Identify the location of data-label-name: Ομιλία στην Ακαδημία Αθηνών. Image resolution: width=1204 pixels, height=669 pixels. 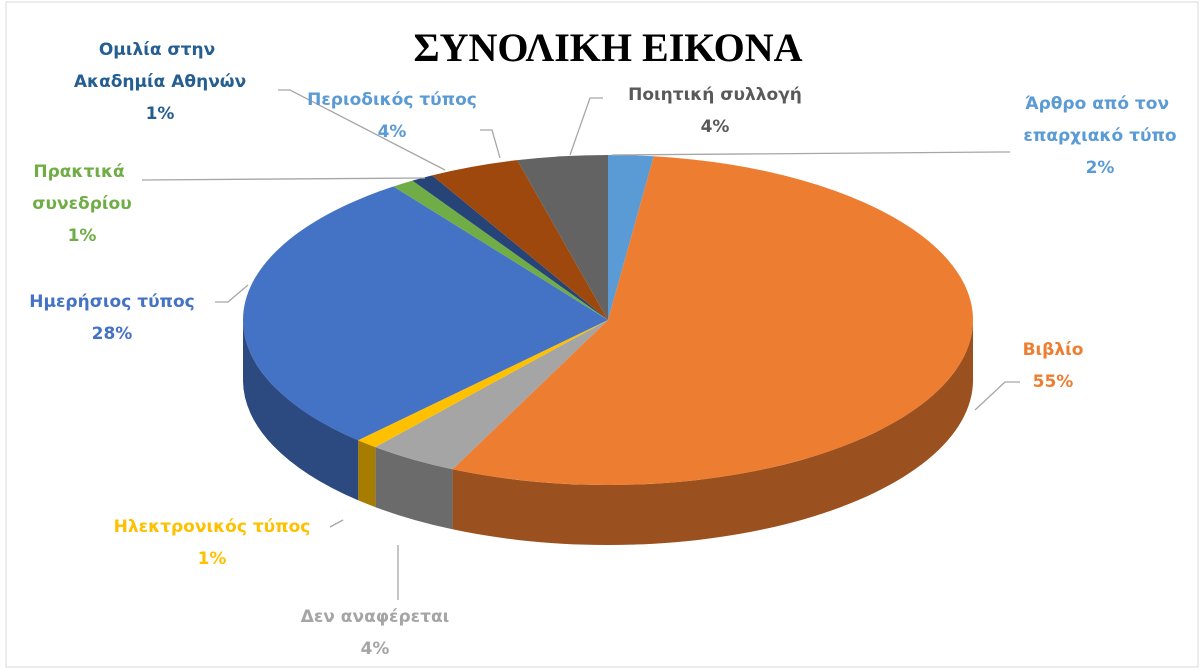
(160, 66).